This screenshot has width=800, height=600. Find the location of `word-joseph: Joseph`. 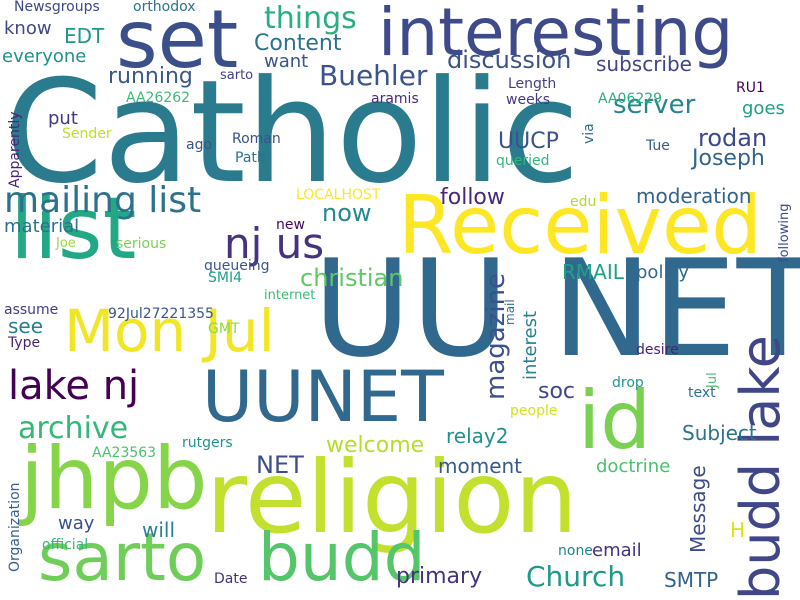

word-joseph: Joseph is located at coordinates (728, 158).